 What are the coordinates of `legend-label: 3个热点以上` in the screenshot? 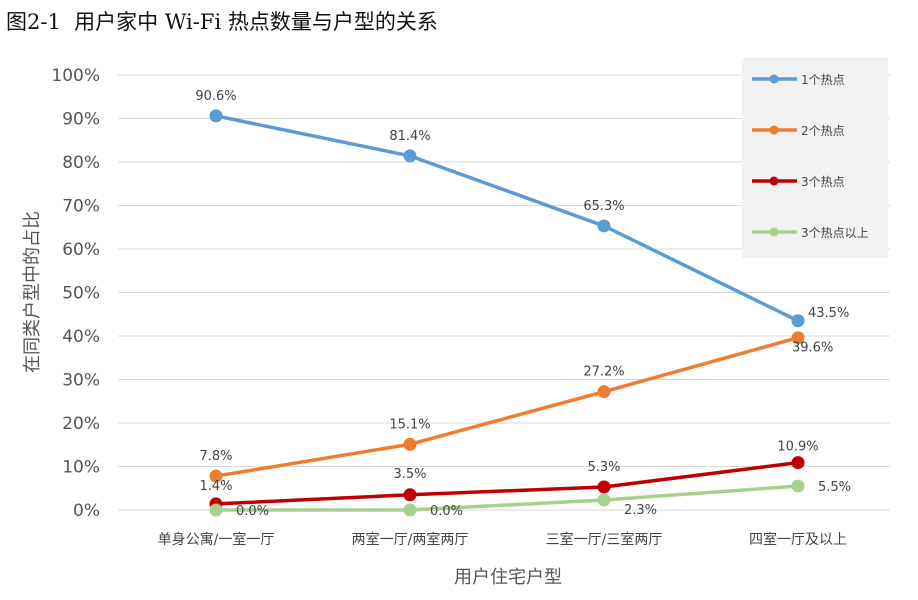 It's located at (835, 233).